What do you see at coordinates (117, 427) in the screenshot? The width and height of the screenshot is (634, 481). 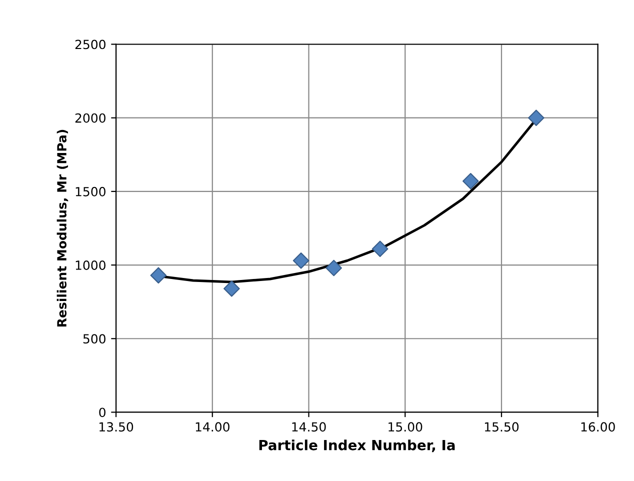 I see `x-tick-label: 13.50` at bounding box center [117, 427].